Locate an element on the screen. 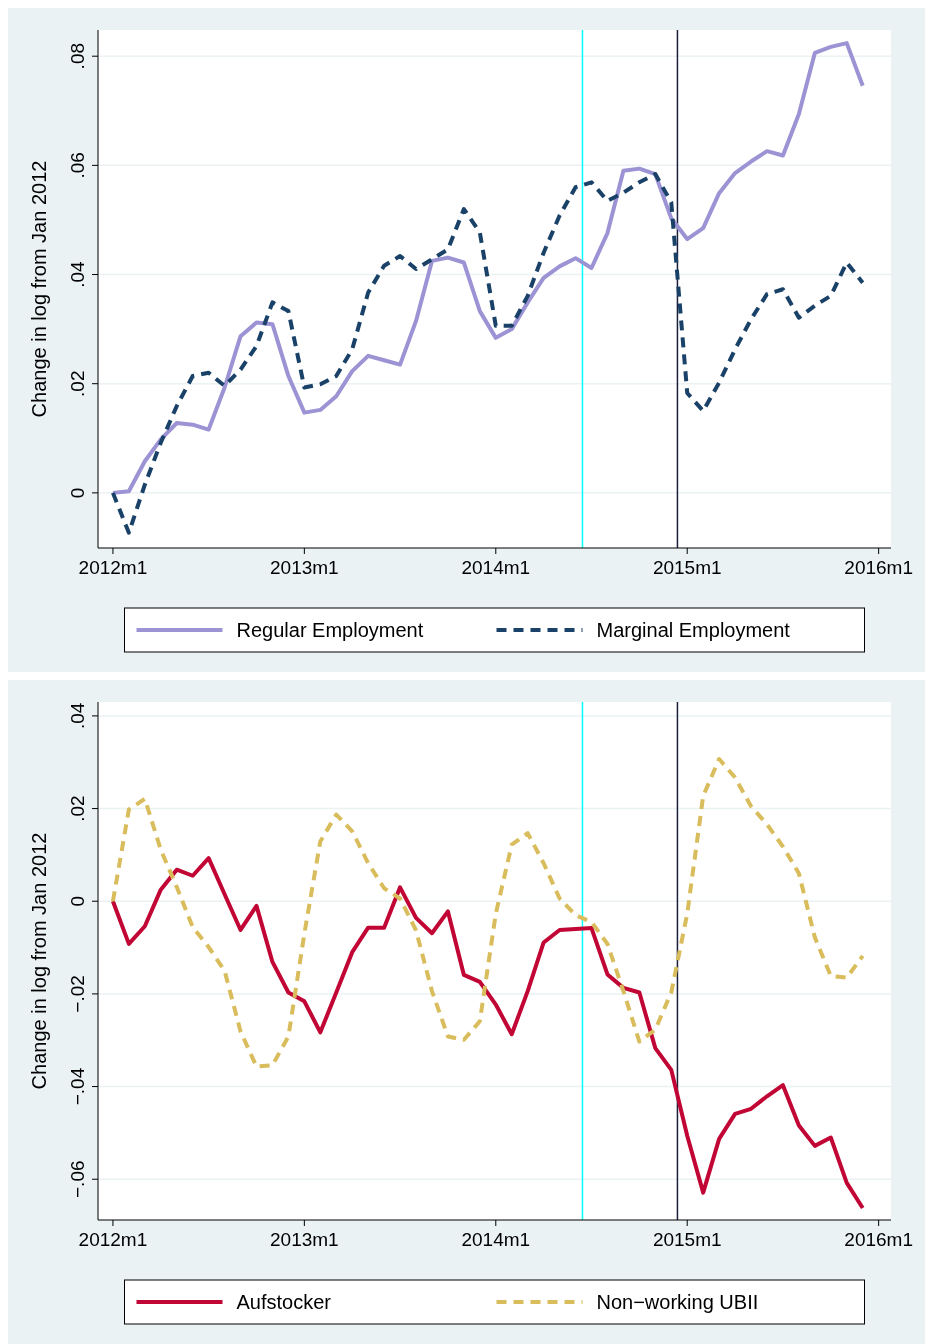 This screenshot has height=1344, width=933. y-tick-label: .06 is located at coordinates (77, 165).